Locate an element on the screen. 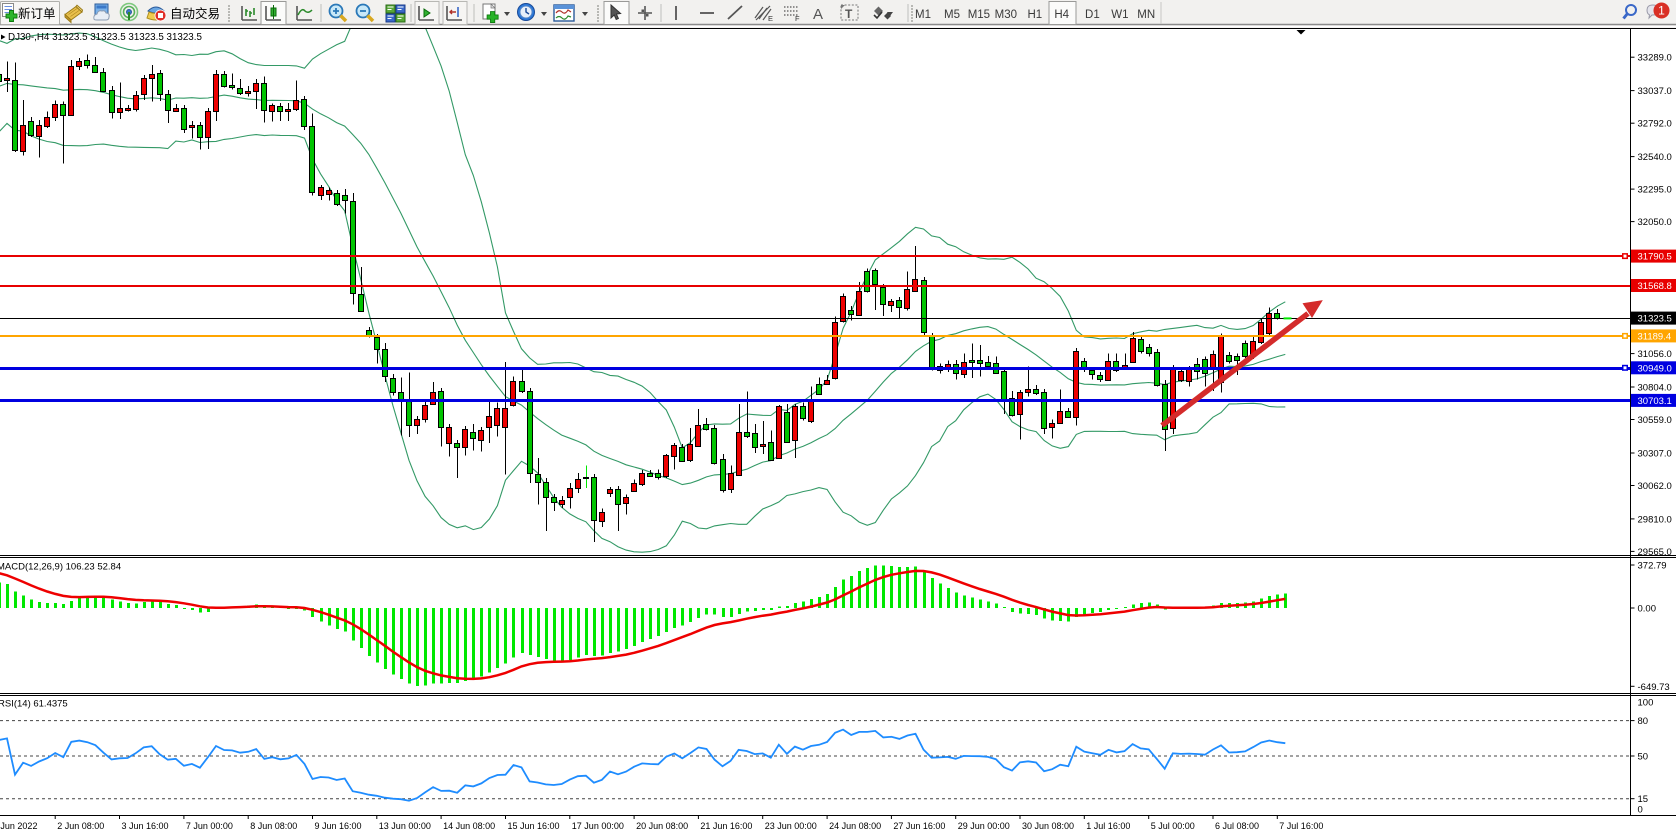 This screenshot has width=1676, height=836. svg-text: M30 is located at coordinates (1006, 15).